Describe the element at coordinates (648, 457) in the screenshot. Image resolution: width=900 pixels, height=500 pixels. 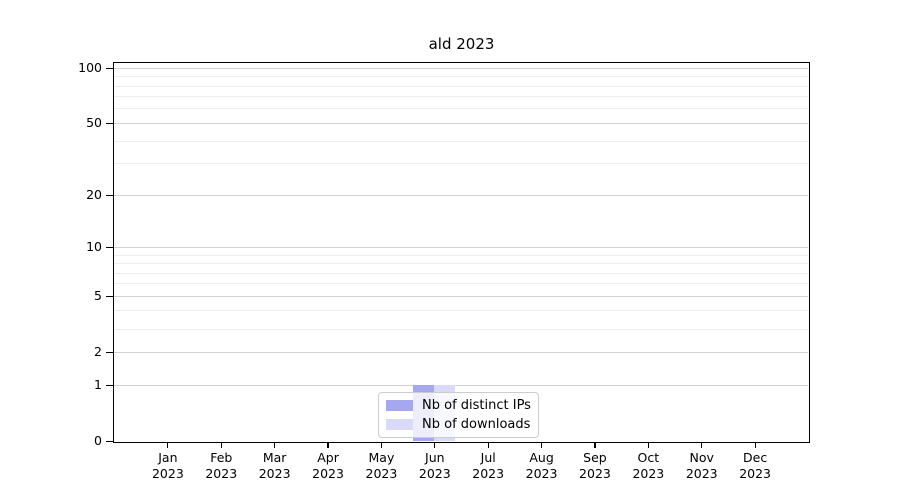
I see `x-tick-label-month: Oct` at that location.